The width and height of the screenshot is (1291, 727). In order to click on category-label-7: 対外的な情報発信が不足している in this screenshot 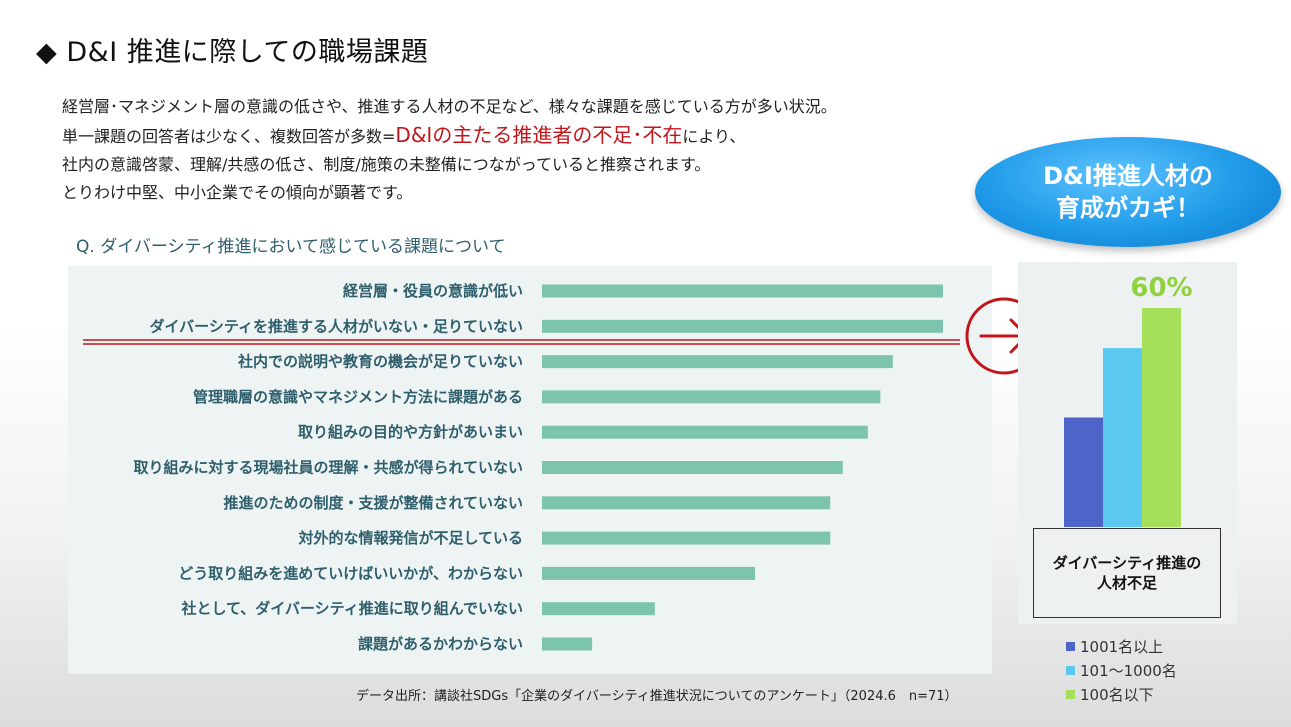, I will do `click(410, 538)`.